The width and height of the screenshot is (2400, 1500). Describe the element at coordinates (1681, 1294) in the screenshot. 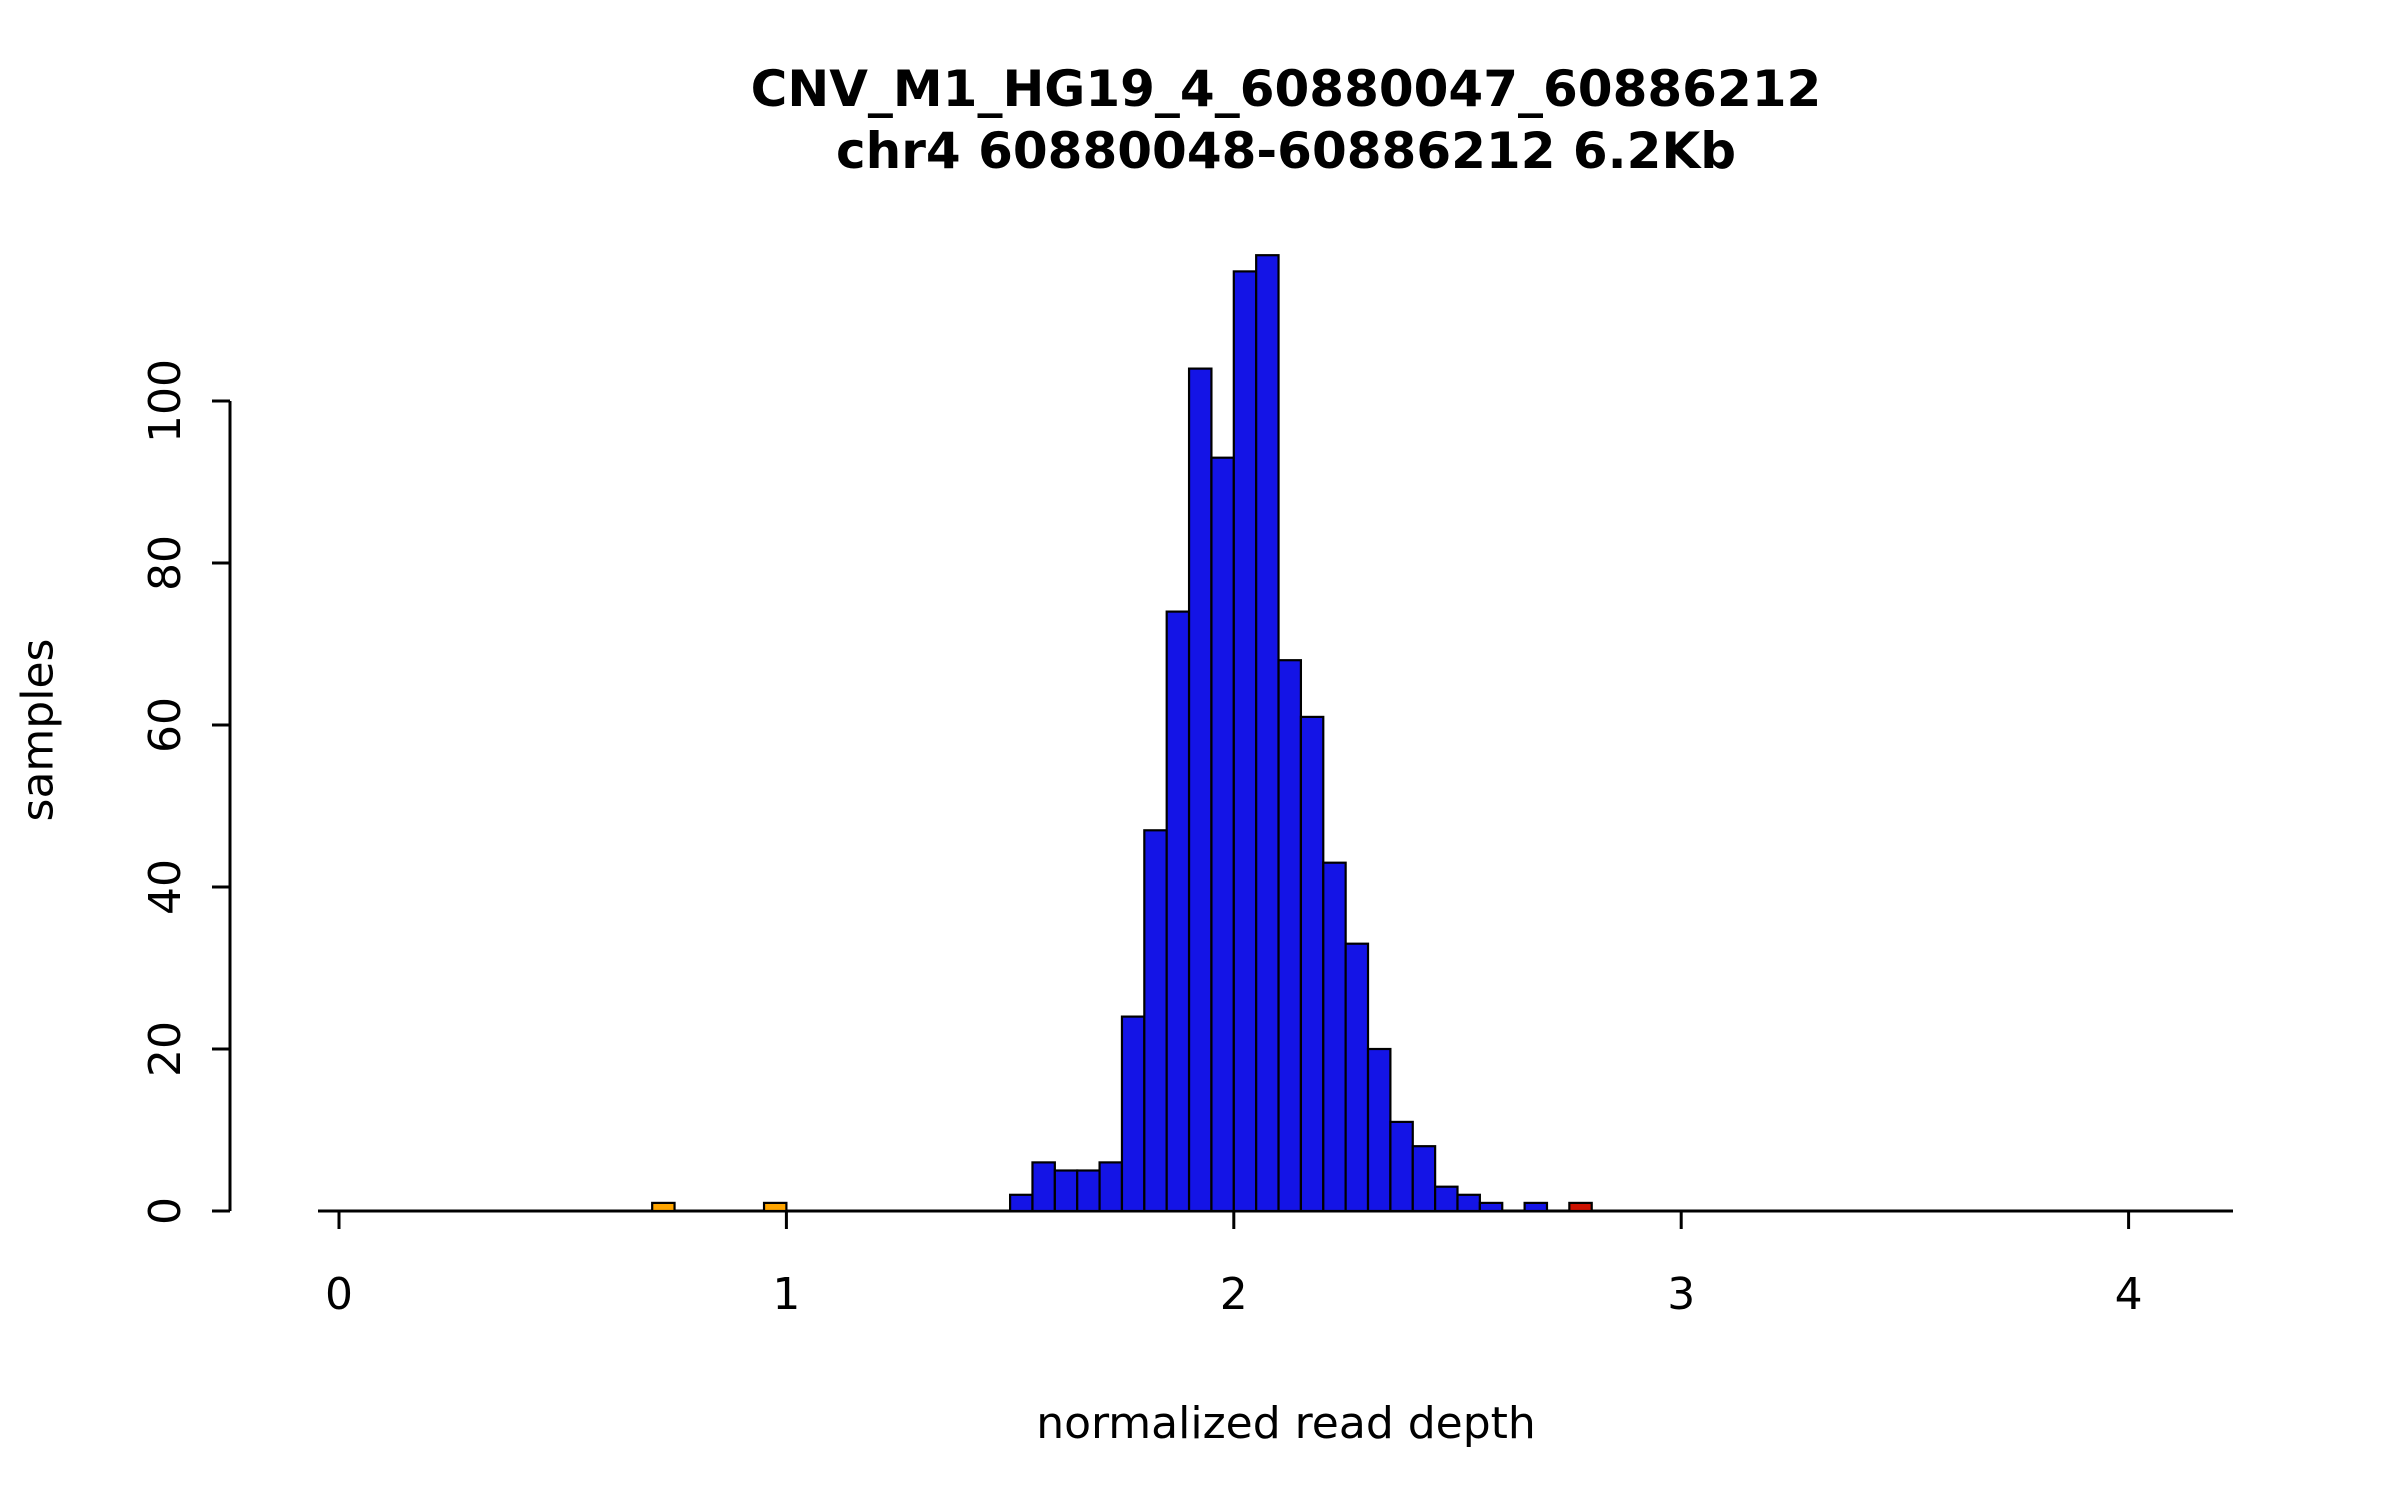

I see `x-tick-label: 3` at that location.